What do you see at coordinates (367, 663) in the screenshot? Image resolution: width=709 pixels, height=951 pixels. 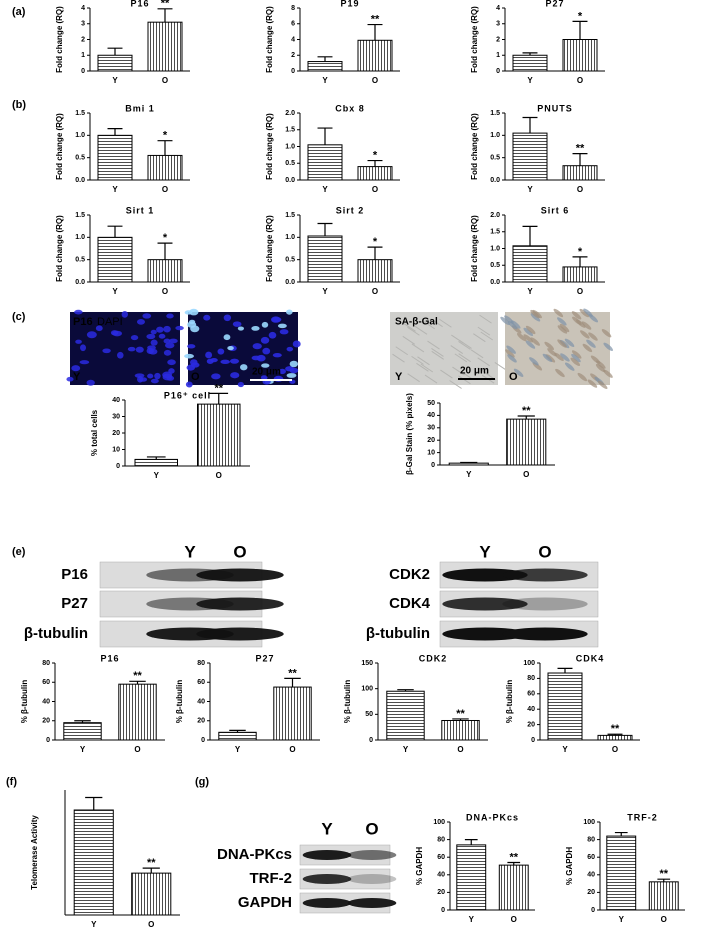 I see `y-tick-label: 150` at bounding box center [367, 663].